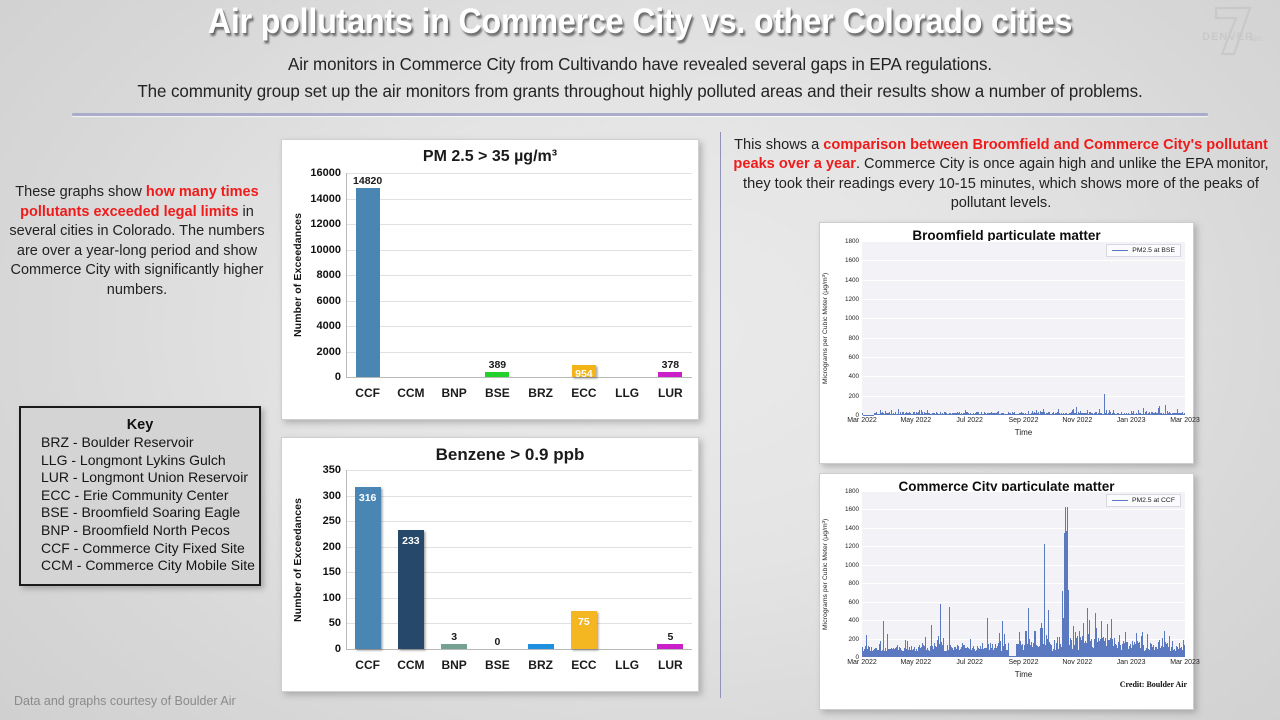 This screenshot has width=1280, height=720. Describe the element at coordinates (143, 547) in the screenshot. I see `key-entry: CCF - Commerce City Fixed Site` at that location.